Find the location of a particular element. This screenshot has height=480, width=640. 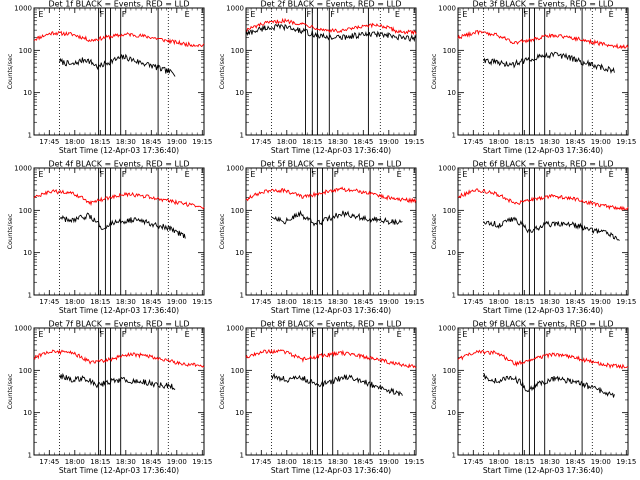

panel-title: Det 6f BLACK = Events, RED = LLD is located at coordinates (542, 164).